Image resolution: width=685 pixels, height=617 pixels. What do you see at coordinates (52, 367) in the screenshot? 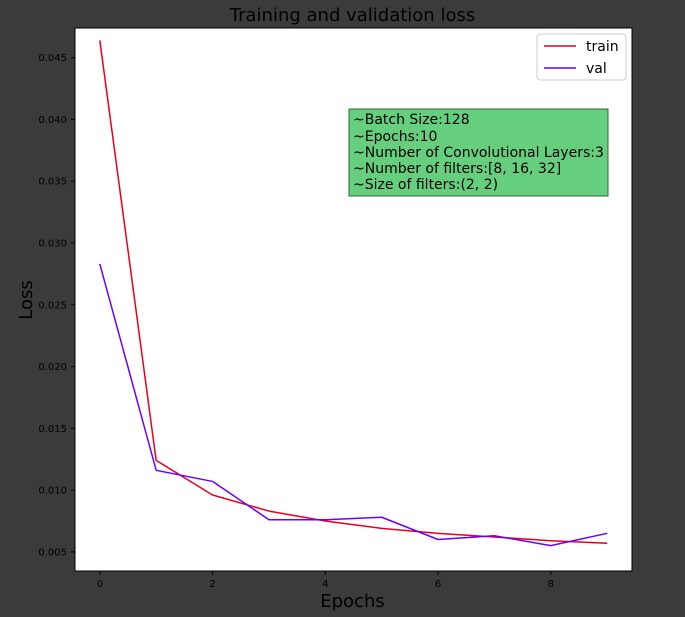
I see `y-tick-label: 0.020` at bounding box center [52, 367].